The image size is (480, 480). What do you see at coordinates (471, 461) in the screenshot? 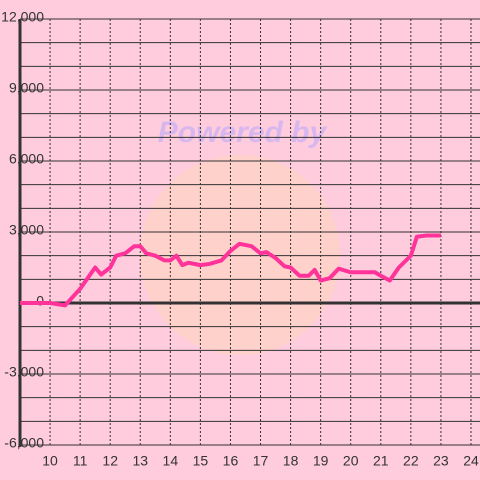
I see `x-tick-label: 24` at bounding box center [471, 461].